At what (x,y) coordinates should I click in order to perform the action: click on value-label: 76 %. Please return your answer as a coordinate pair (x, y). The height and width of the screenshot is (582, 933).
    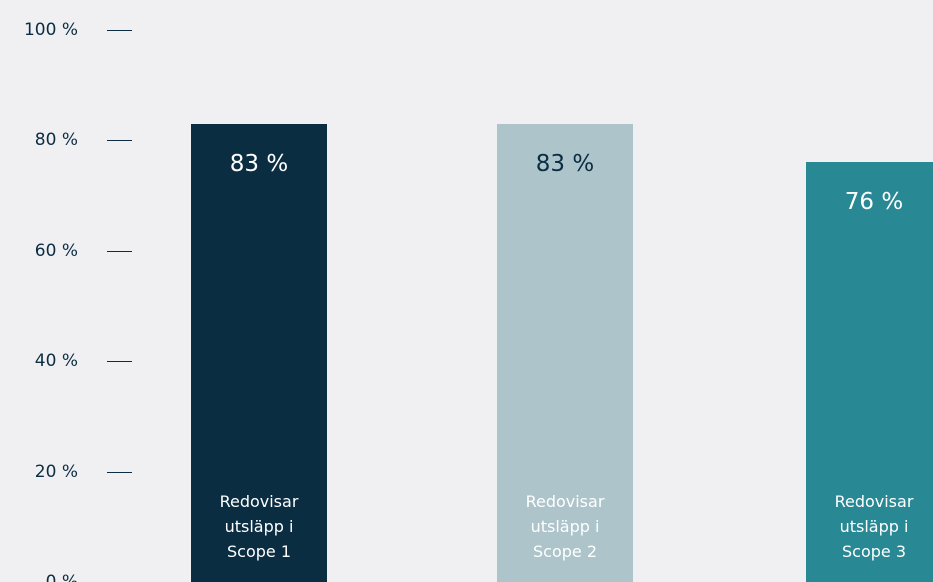
    Looking at the image, I should click on (874, 202).